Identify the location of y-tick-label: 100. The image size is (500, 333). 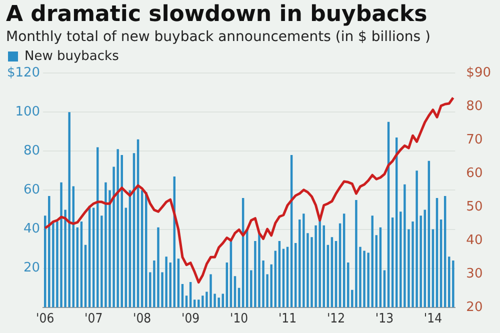
(27, 112).